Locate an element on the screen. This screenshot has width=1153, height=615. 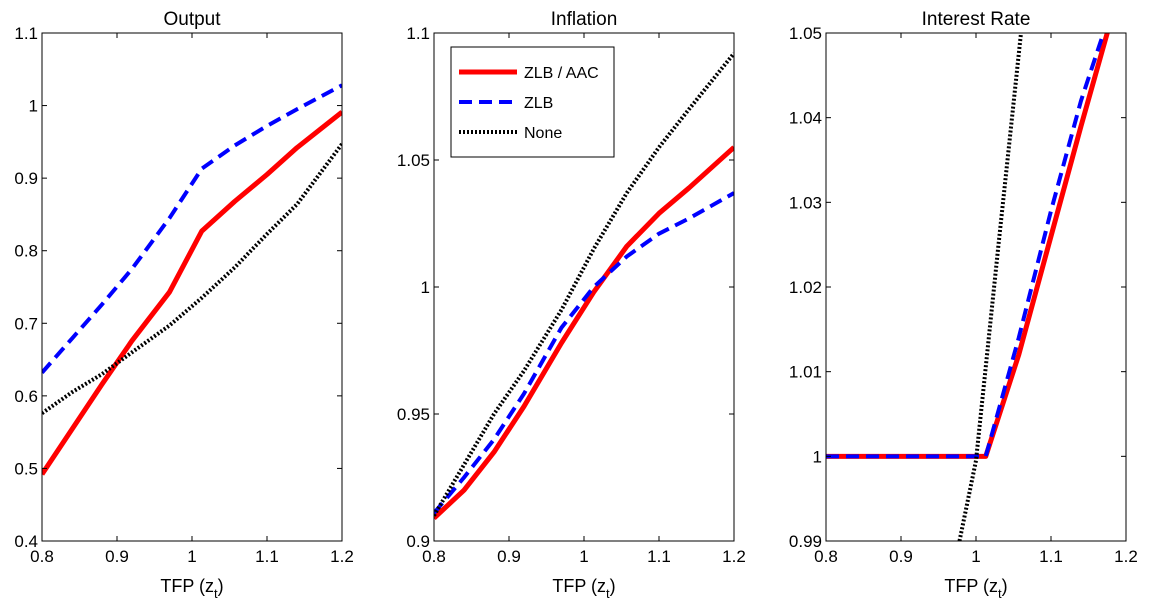
legend-box is located at coordinates (532, 102).